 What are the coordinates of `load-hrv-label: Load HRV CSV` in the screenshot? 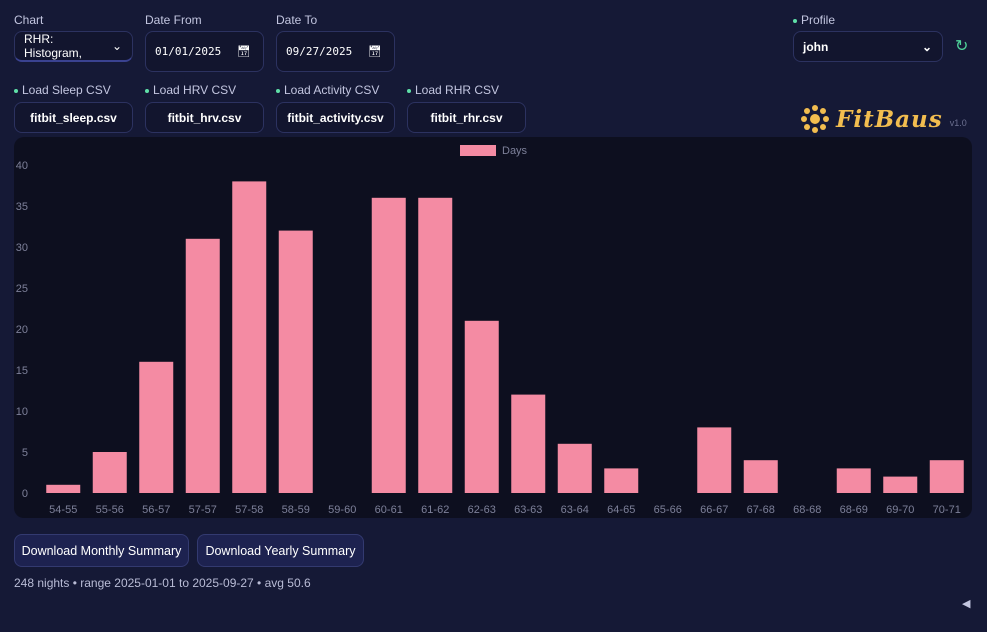 It's located at (190, 90).